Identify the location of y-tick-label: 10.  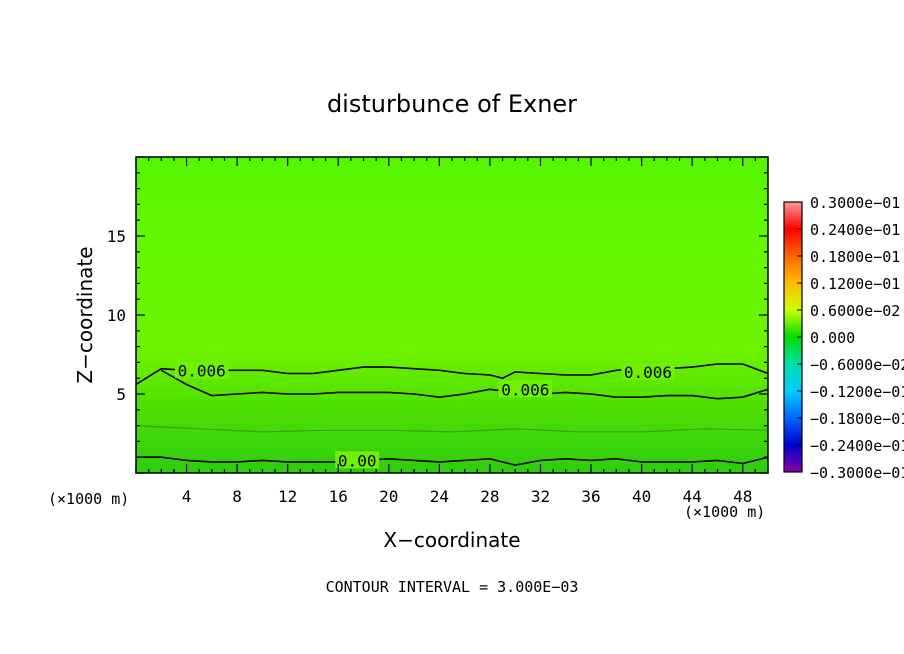
(116, 315).